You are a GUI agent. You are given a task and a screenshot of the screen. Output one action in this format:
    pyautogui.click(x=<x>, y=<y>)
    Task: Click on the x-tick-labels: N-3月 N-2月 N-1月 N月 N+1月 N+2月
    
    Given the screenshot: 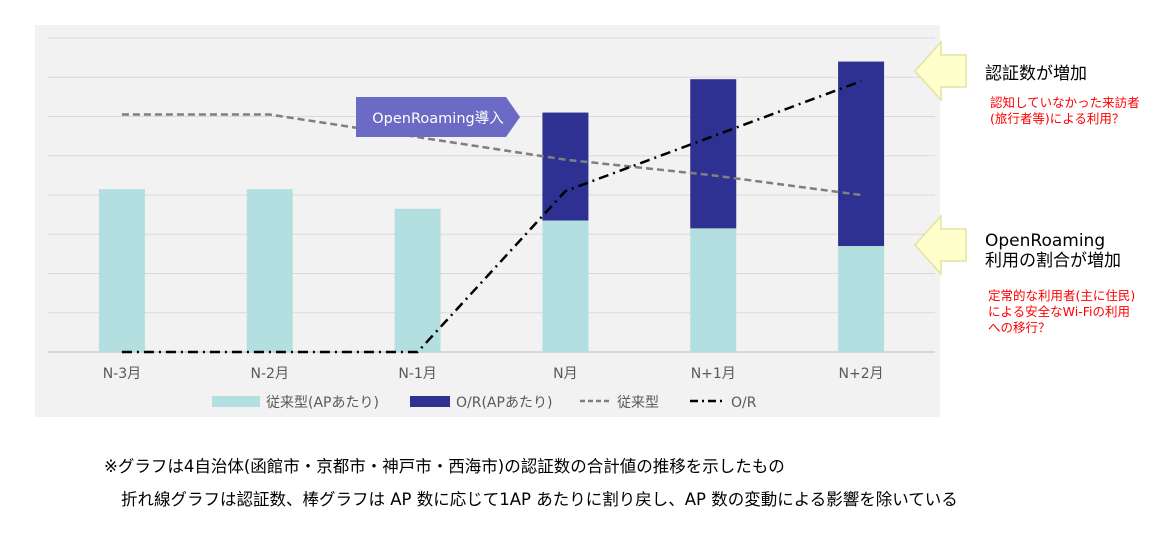 What is the action you would take?
    pyautogui.click(x=493, y=374)
    